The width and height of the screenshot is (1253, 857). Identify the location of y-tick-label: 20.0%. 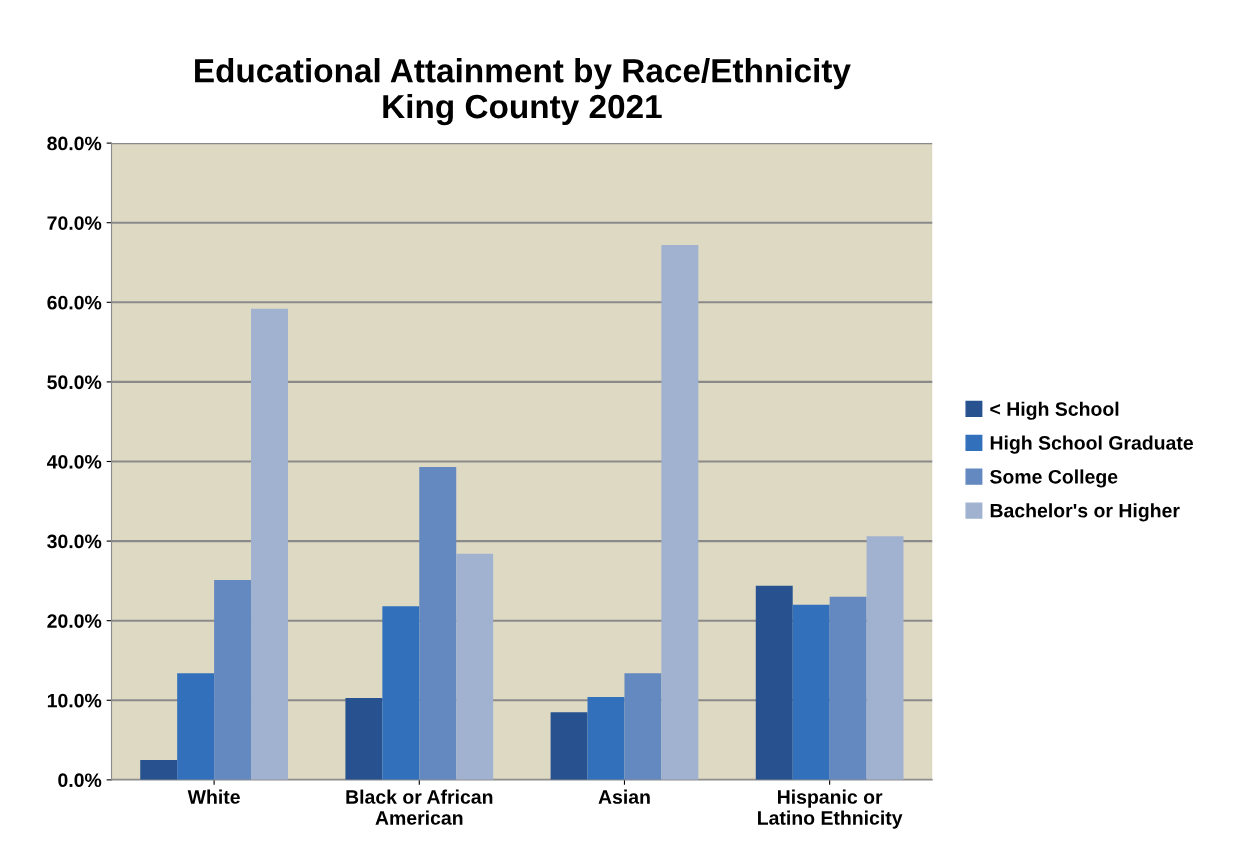
(74, 621).